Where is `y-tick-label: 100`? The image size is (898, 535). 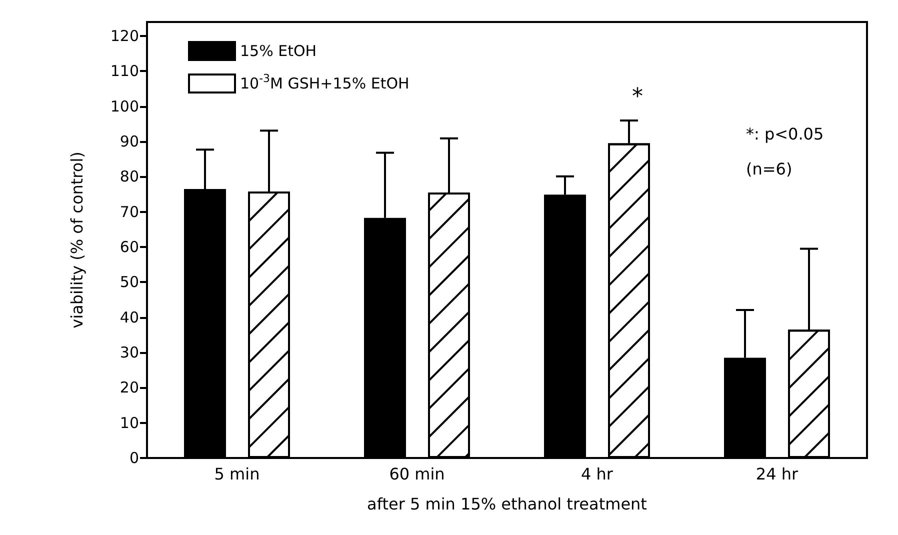
y-tick-label: 100 is located at coordinates (124, 106).